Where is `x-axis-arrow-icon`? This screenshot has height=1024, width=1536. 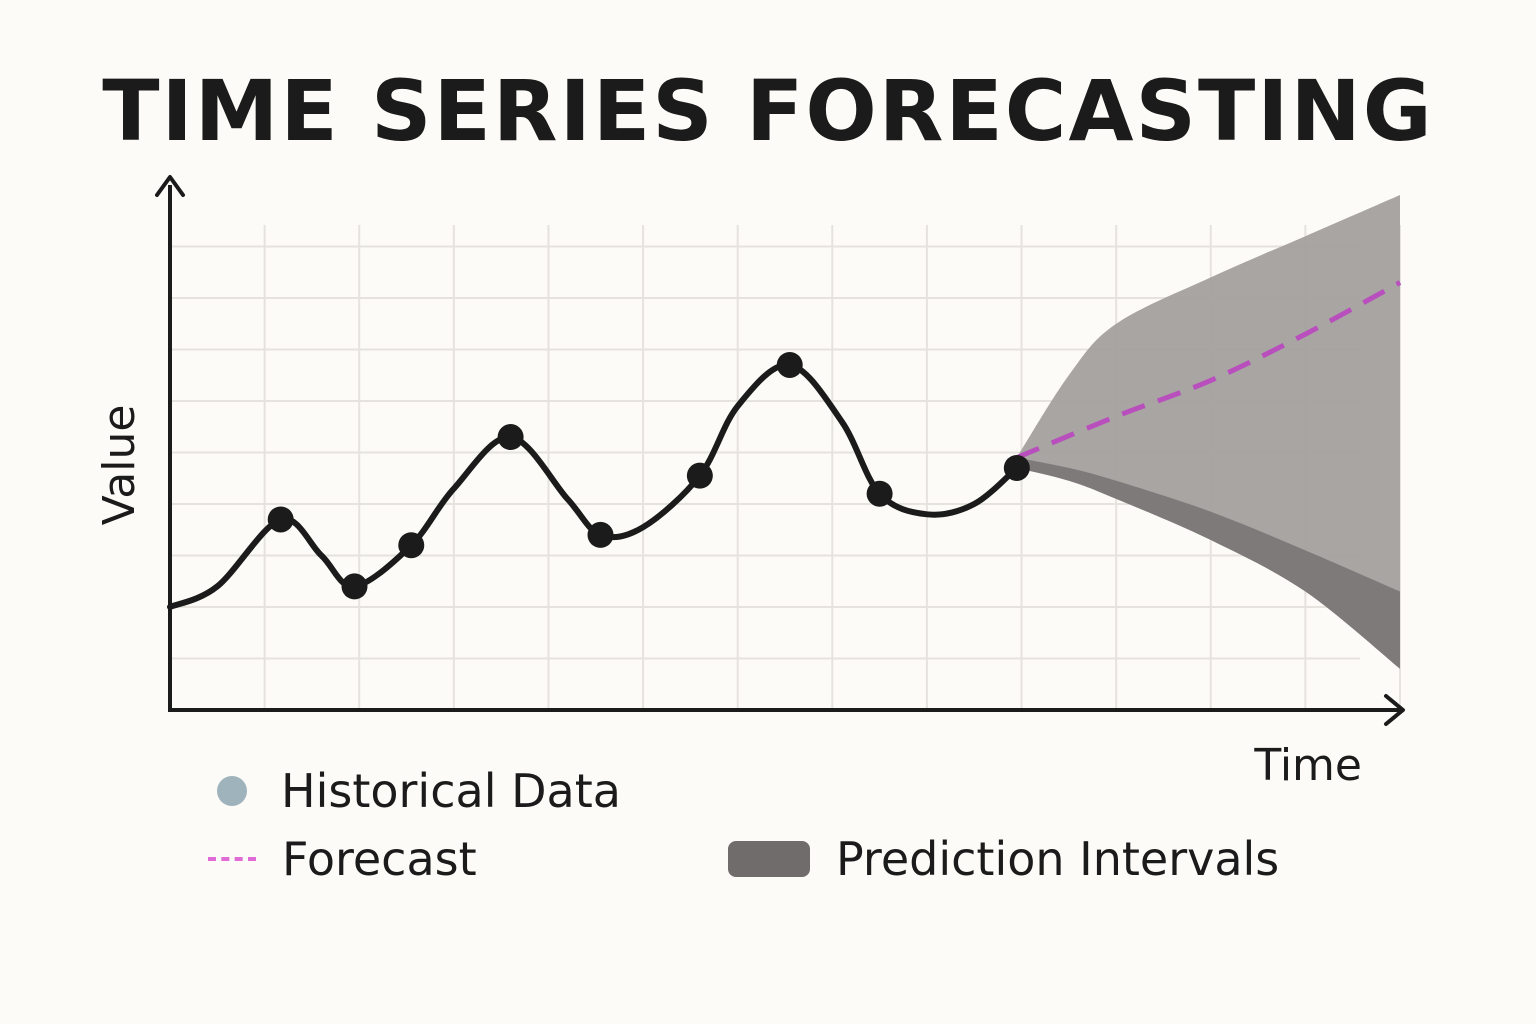
x-axis-arrow-icon is located at coordinates (1394, 710).